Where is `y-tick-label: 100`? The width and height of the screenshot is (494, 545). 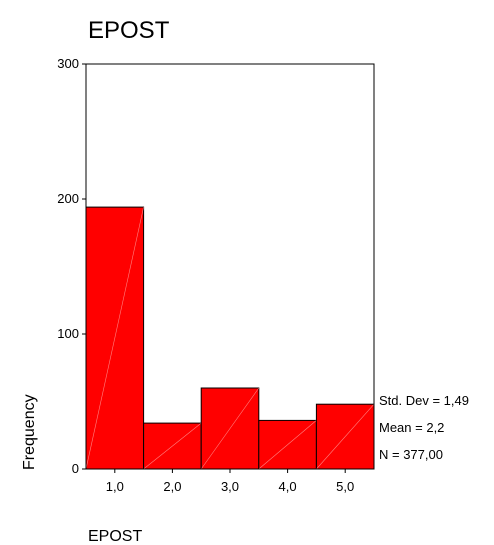
y-tick-label: 100 is located at coordinates (68, 333).